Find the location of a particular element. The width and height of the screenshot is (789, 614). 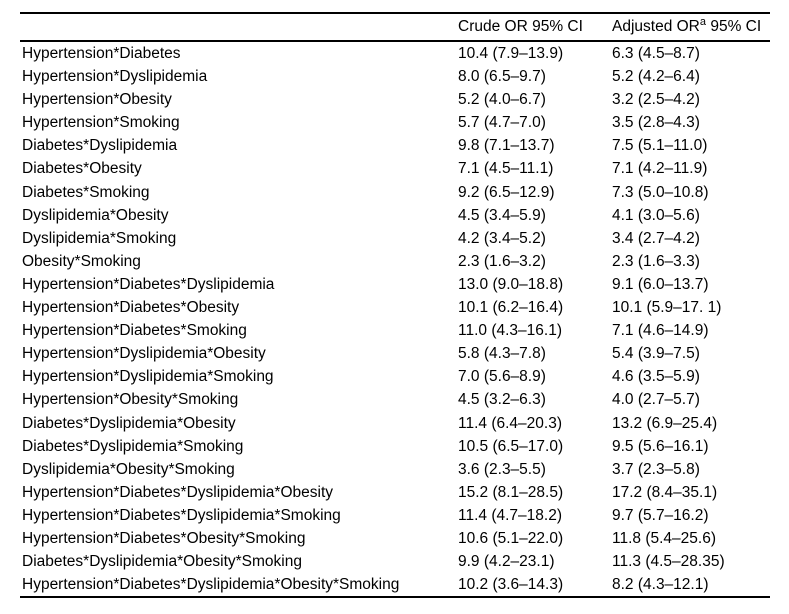

adjusted-or-value: 5.4 (3.9–7.5) is located at coordinates (656, 354).